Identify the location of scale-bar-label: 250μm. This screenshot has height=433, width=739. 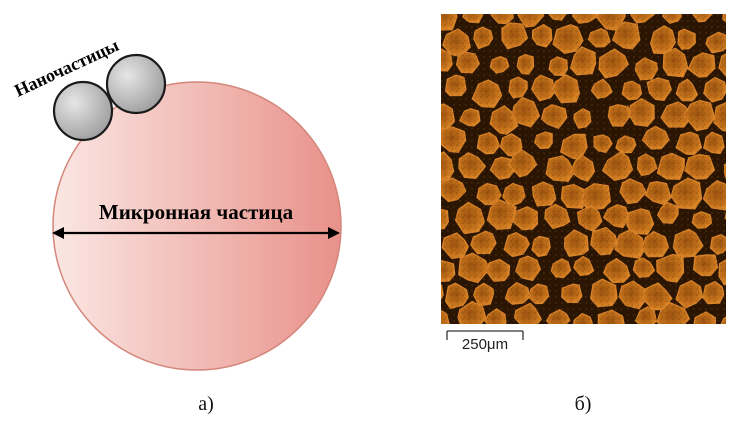
(485, 344).